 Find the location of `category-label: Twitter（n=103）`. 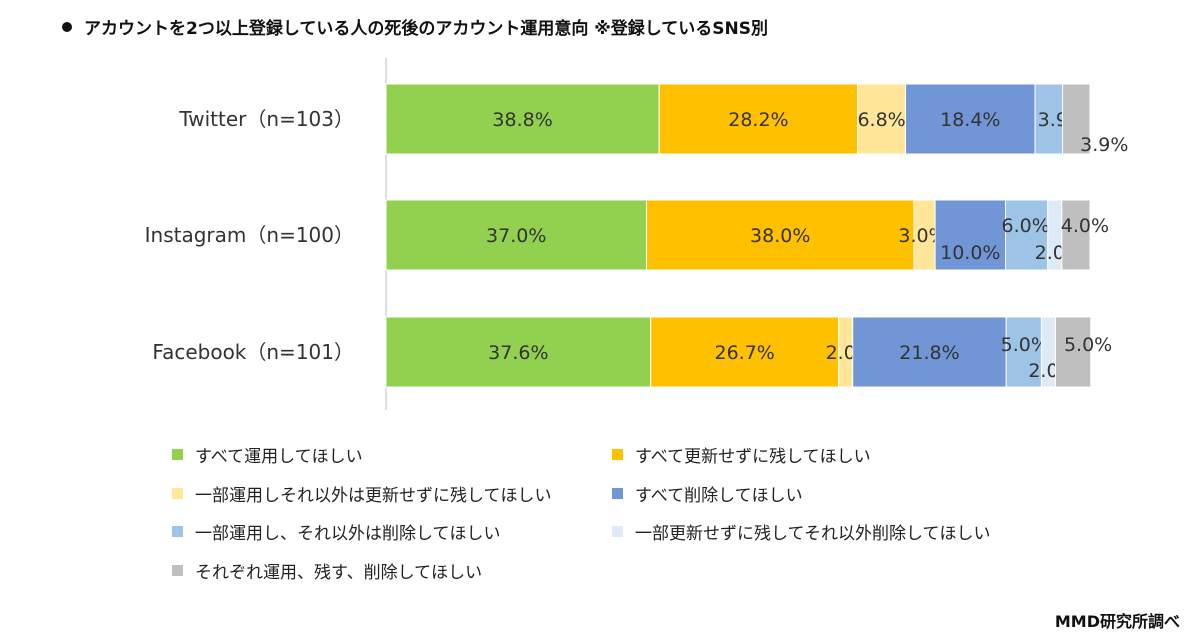

category-label: Twitter（n=103） is located at coordinates (266, 119).